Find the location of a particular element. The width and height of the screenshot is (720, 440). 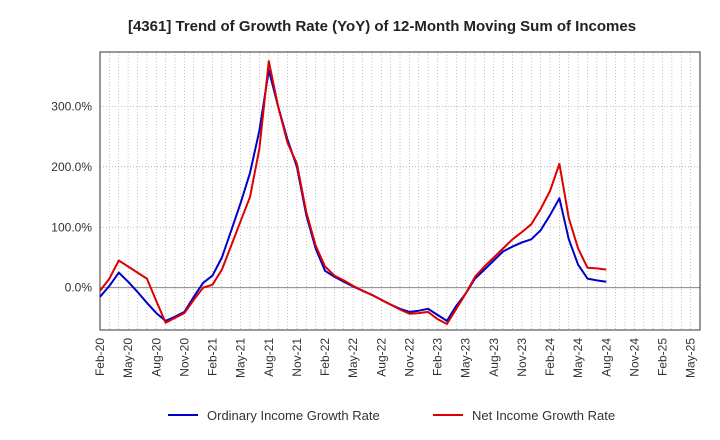

x-tick-label: Feb-22 is located at coordinates (325, 357).